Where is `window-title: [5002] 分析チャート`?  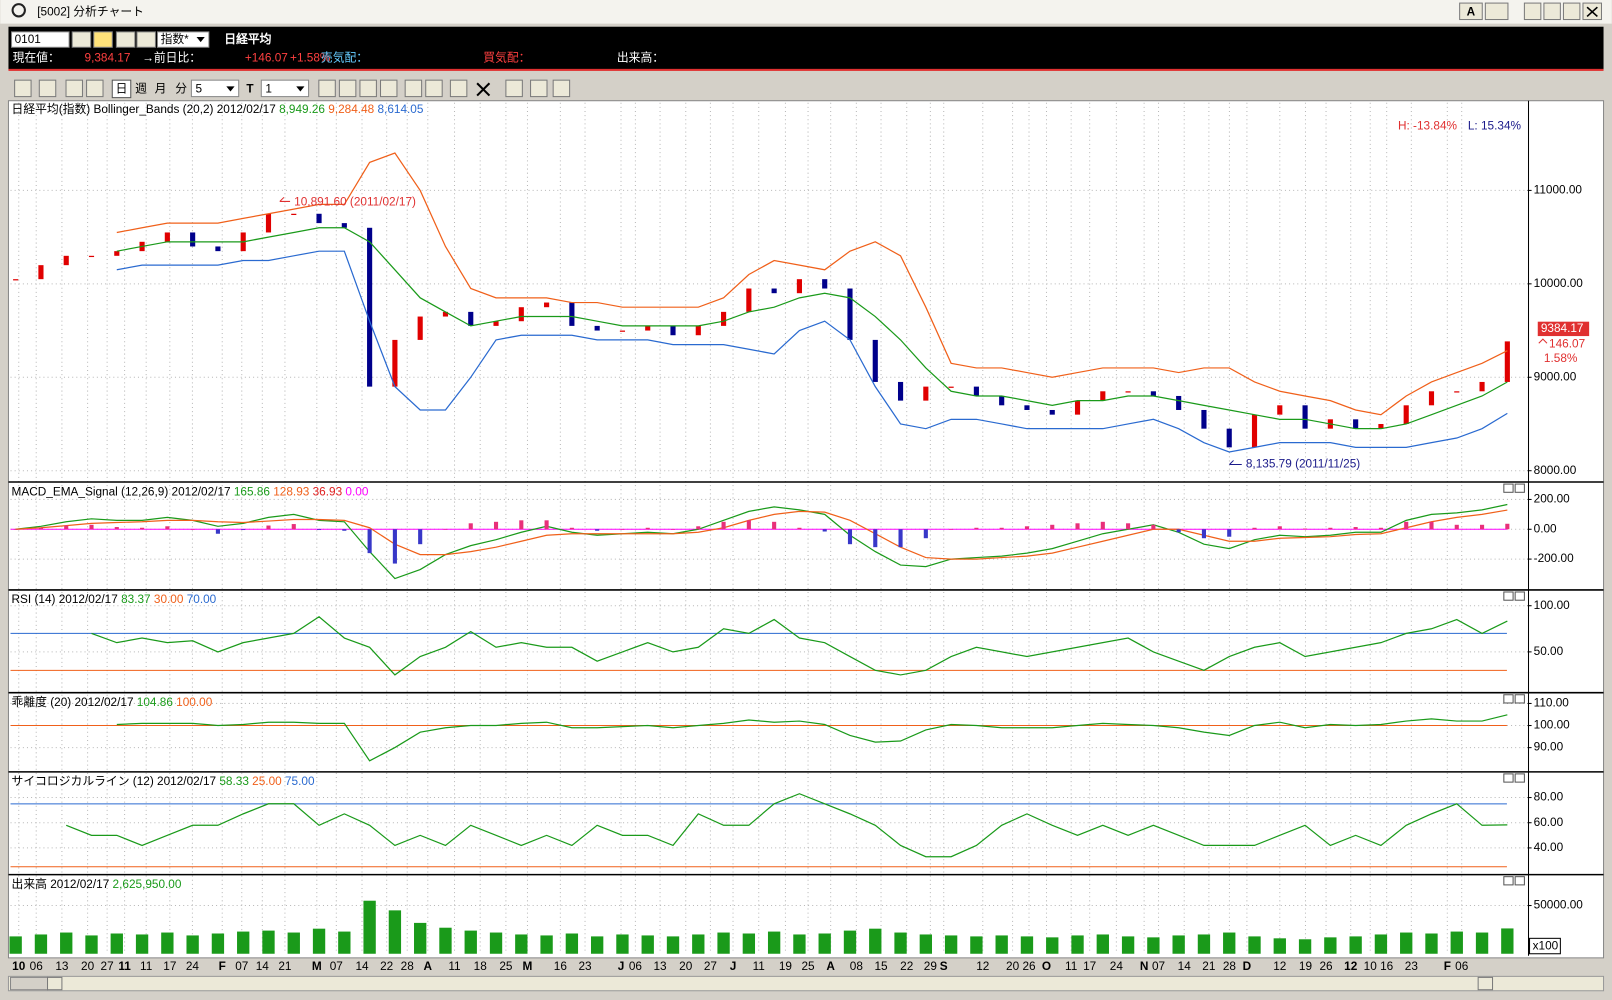
window-title: [5002] 分析チャート is located at coordinates (90, 11).